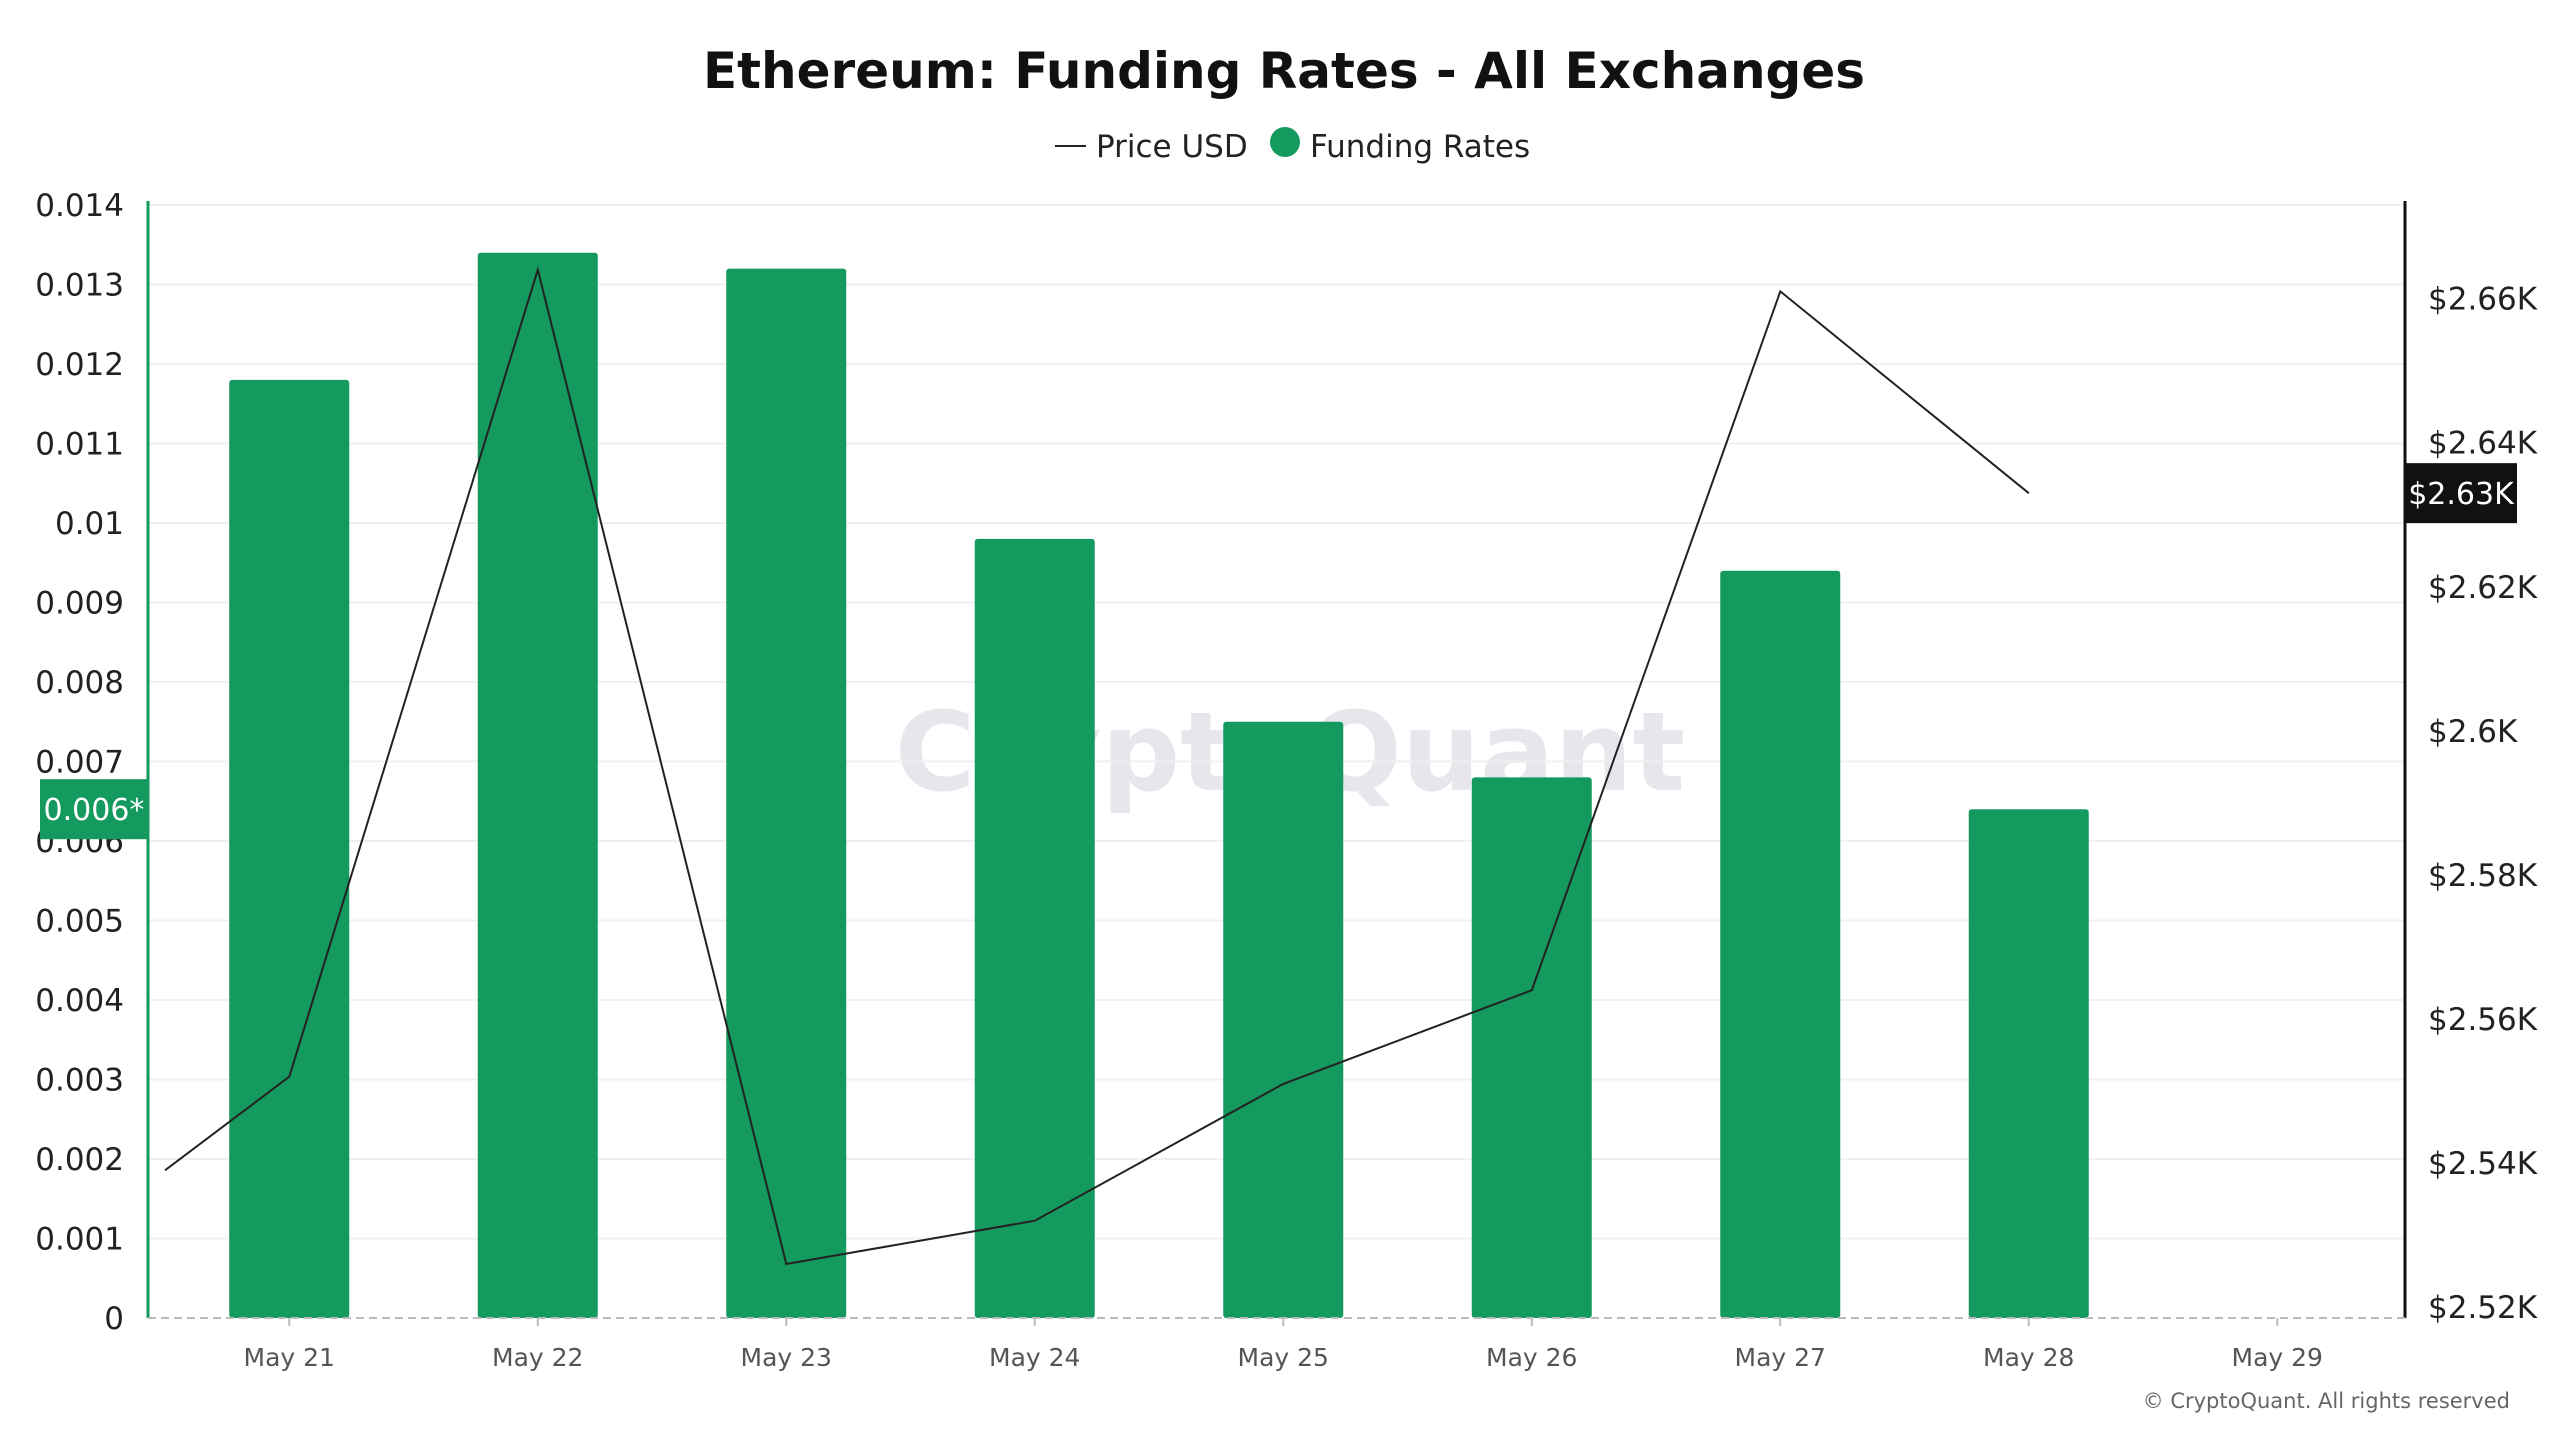  What do you see at coordinates (79, 286) in the screenshot?
I see `left-tick-label: 0.013` at bounding box center [79, 286].